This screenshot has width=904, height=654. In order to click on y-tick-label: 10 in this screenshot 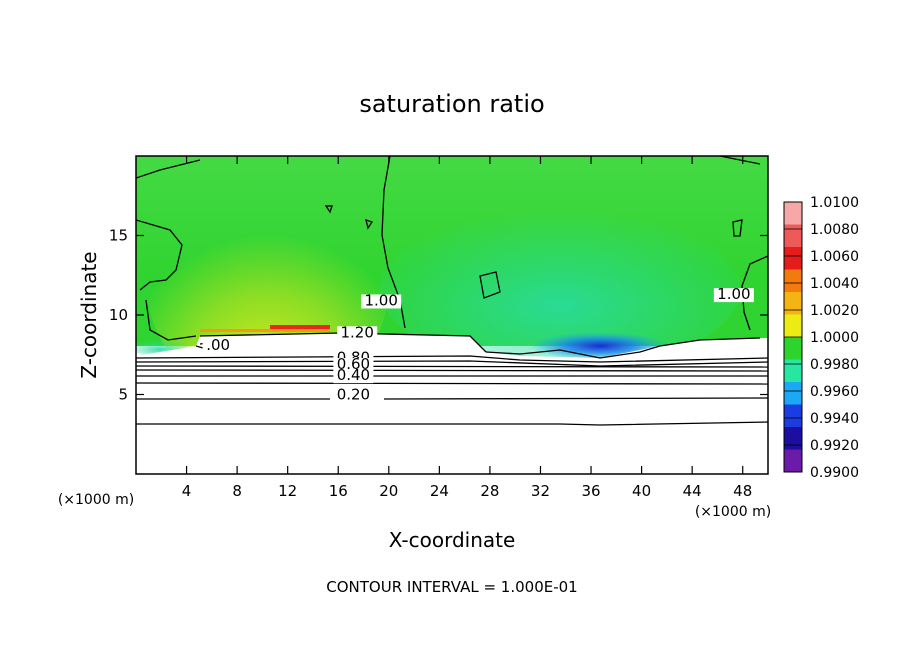, I will do `click(118, 315)`.